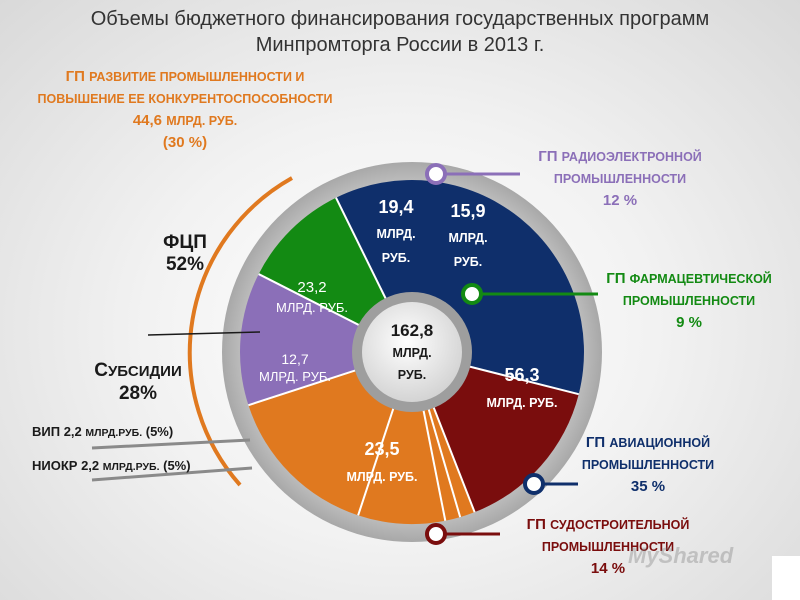 Image resolution: width=800 pixels, height=600 pixels. I want to click on group-niokr-unit: МЛРД.РУБ., so click(131, 467).